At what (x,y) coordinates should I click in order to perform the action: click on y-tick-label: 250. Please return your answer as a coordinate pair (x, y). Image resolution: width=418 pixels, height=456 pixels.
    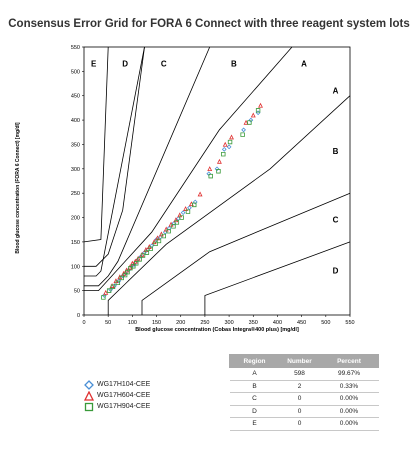
    Looking at the image, I should click on (75, 194).